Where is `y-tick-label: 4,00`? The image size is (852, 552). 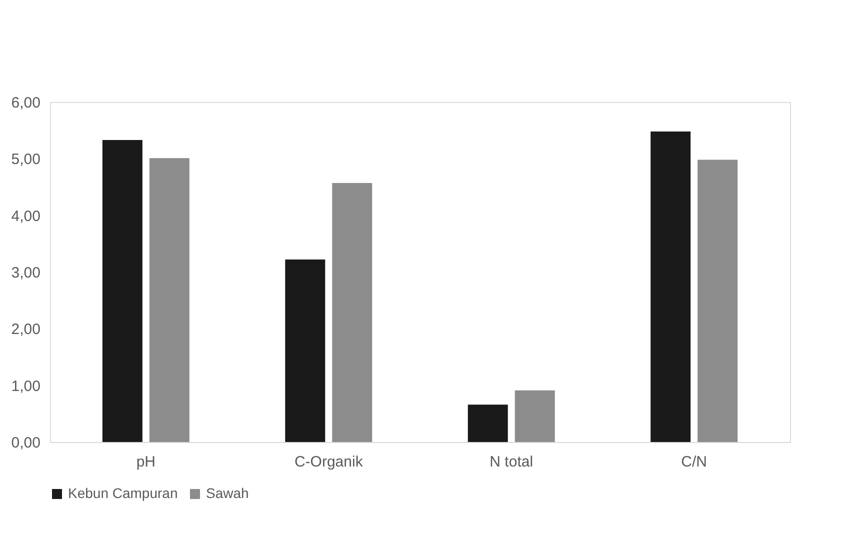 y-tick-label: 4,00 is located at coordinates (25, 216).